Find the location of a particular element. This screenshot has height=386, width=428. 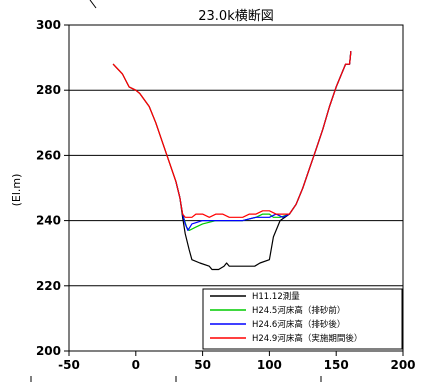

y-tick-label: 200 is located at coordinates (48, 351).